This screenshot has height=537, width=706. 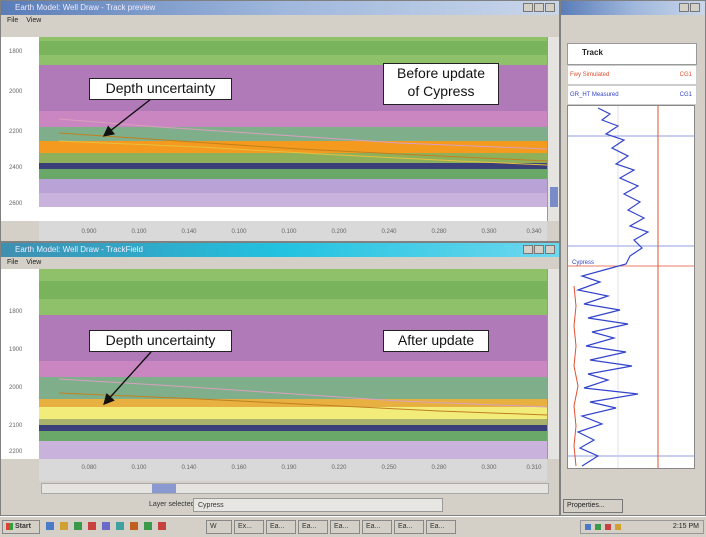 I want to click on log-track: Cypress, so click(x=631, y=287).